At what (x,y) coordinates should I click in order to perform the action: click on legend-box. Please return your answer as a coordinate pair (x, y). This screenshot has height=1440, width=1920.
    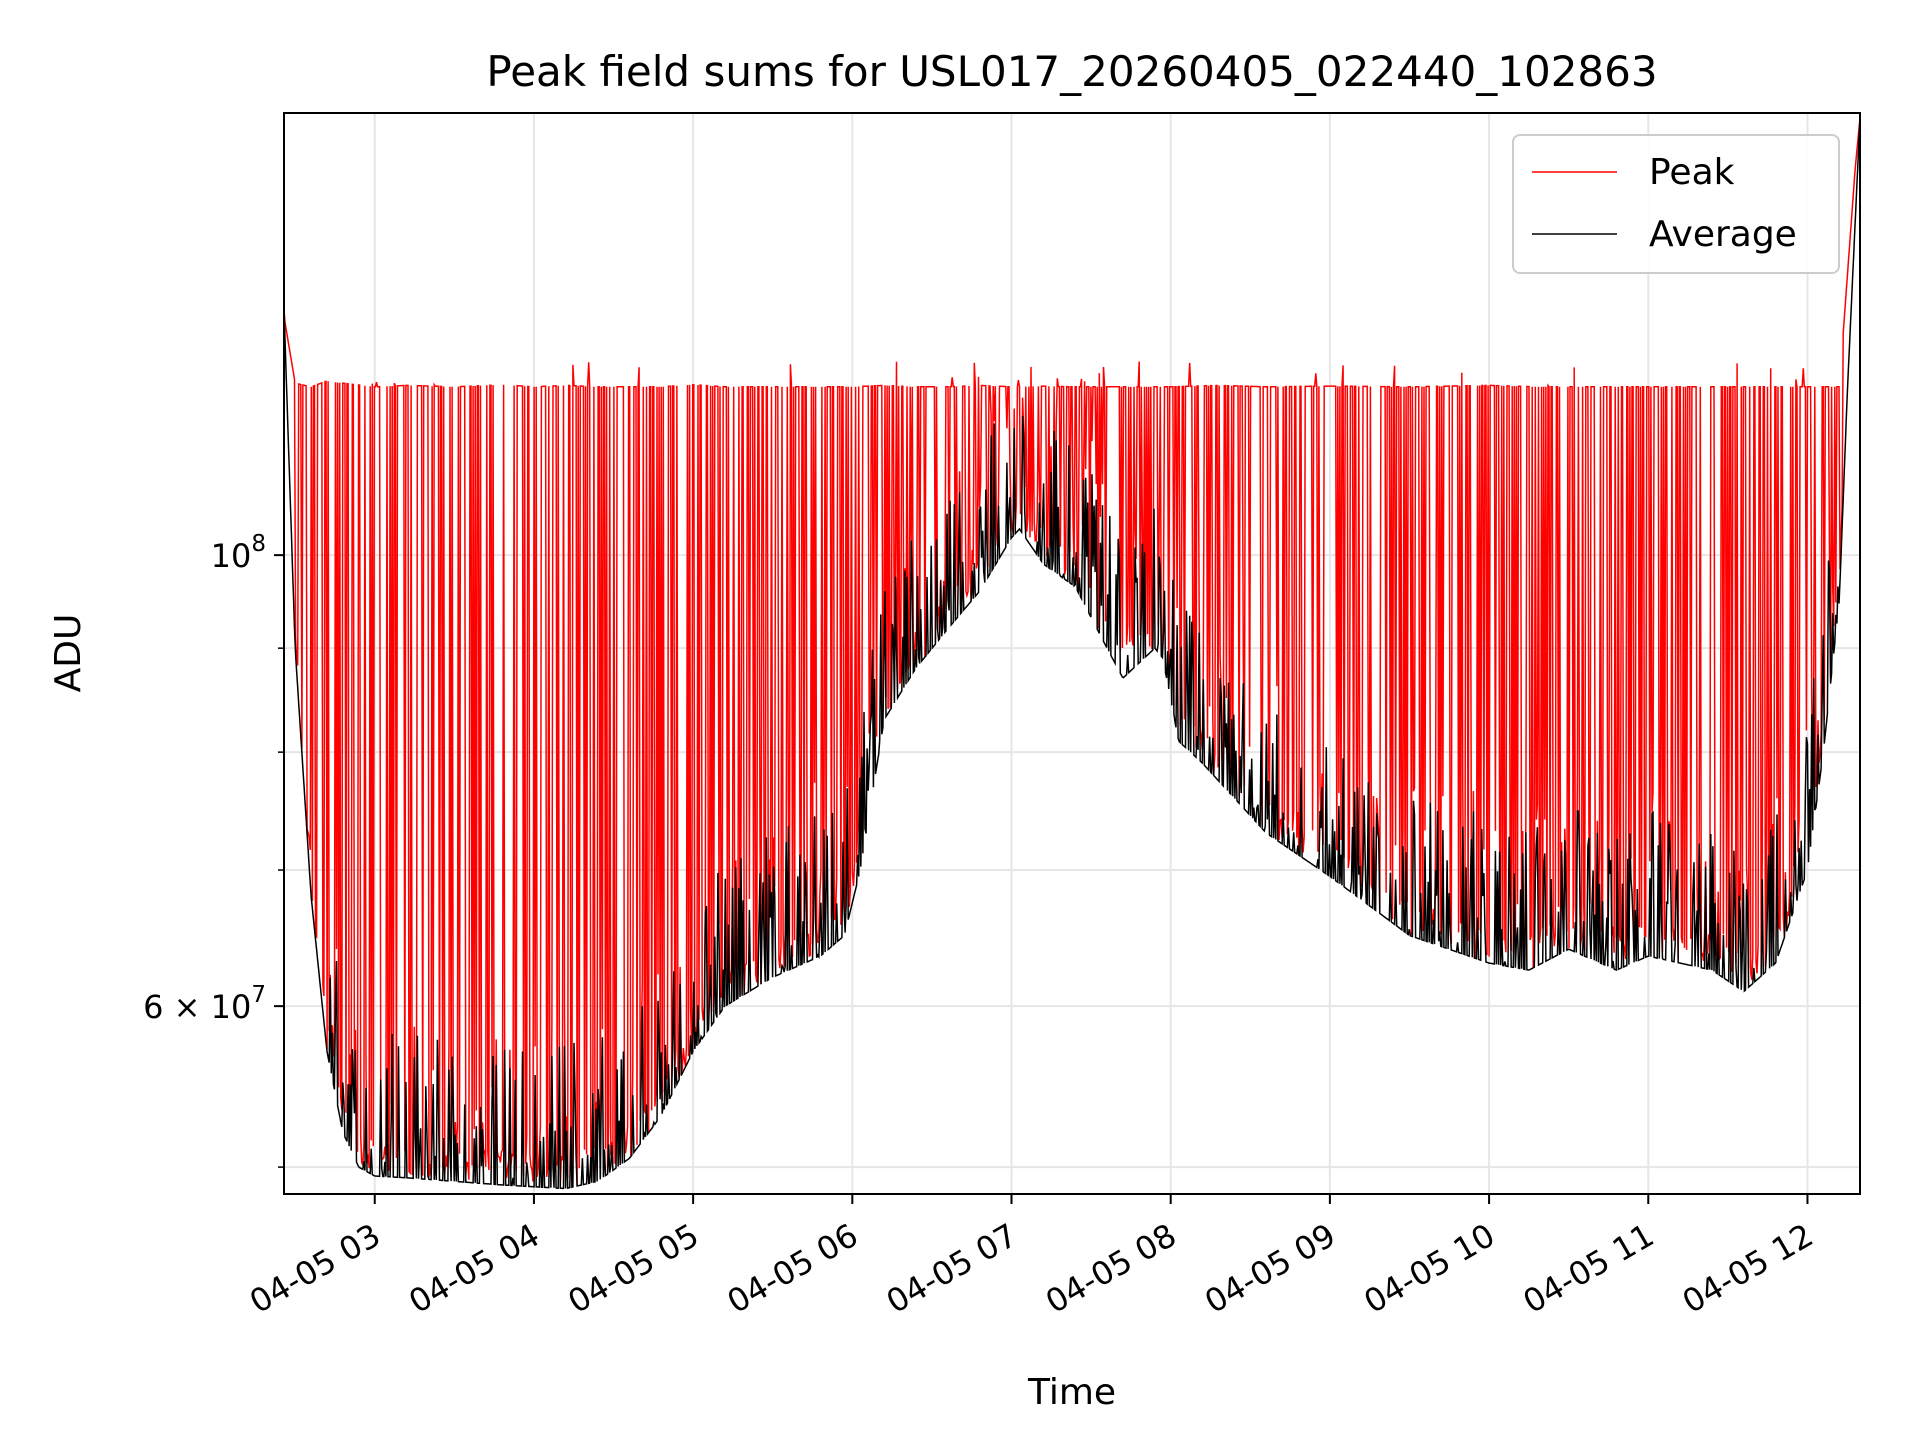
    Looking at the image, I should click on (1676, 204).